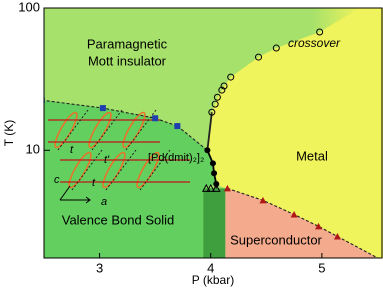  I want to click on y-tick-label: 100, so click(29, 7).